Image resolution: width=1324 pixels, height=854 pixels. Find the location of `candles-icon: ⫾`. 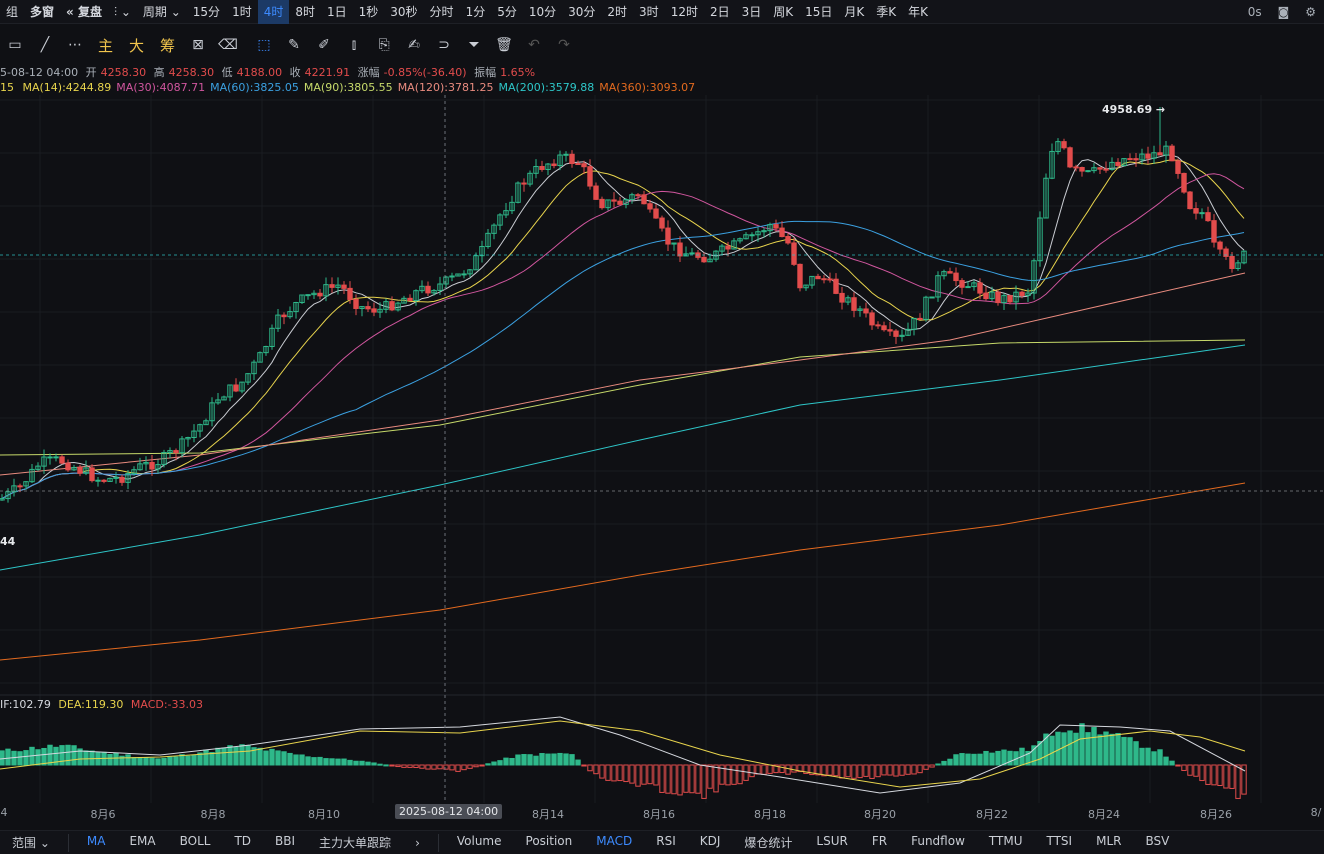

candles-icon: ⫾ is located at coordinates (354, 45).